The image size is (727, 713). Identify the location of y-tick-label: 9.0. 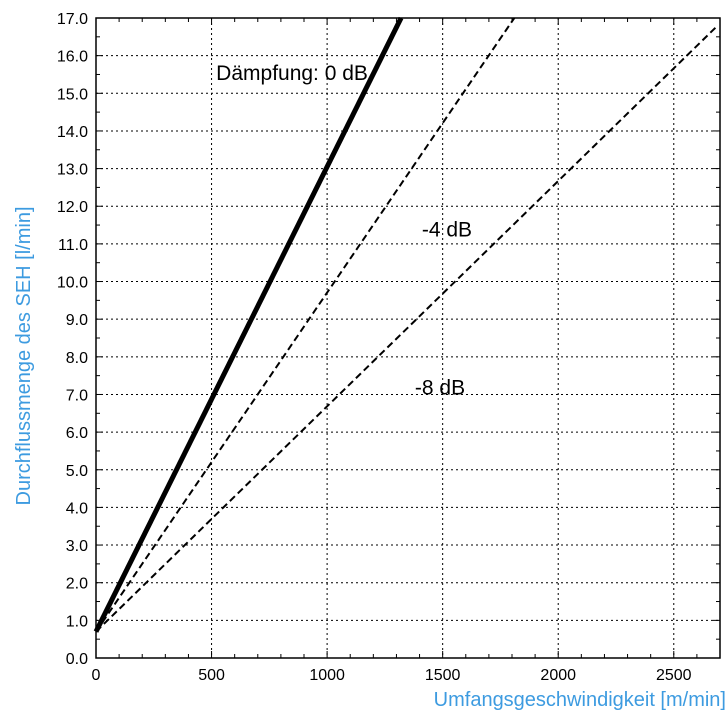
(77, 320).